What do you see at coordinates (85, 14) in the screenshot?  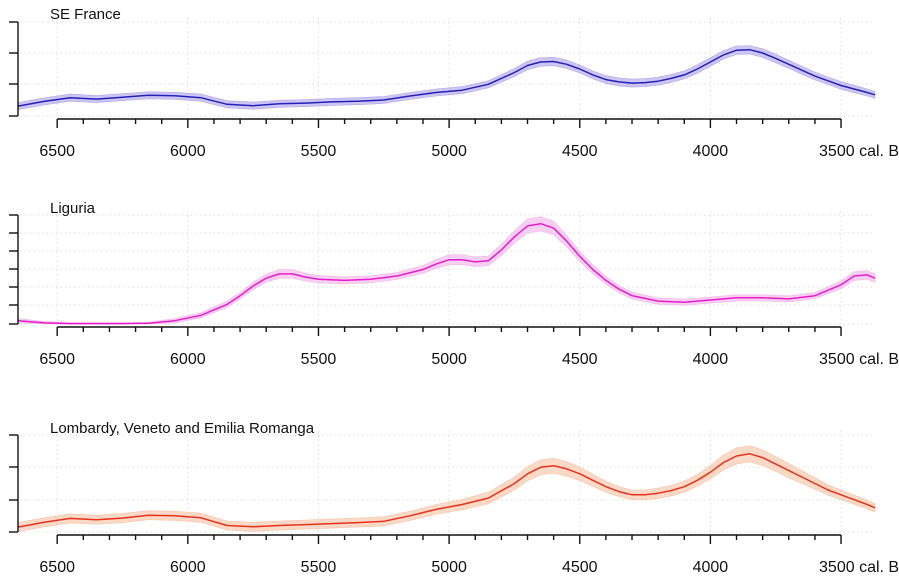 I see `panel-title: SE France` at bounding box center [85, 14].